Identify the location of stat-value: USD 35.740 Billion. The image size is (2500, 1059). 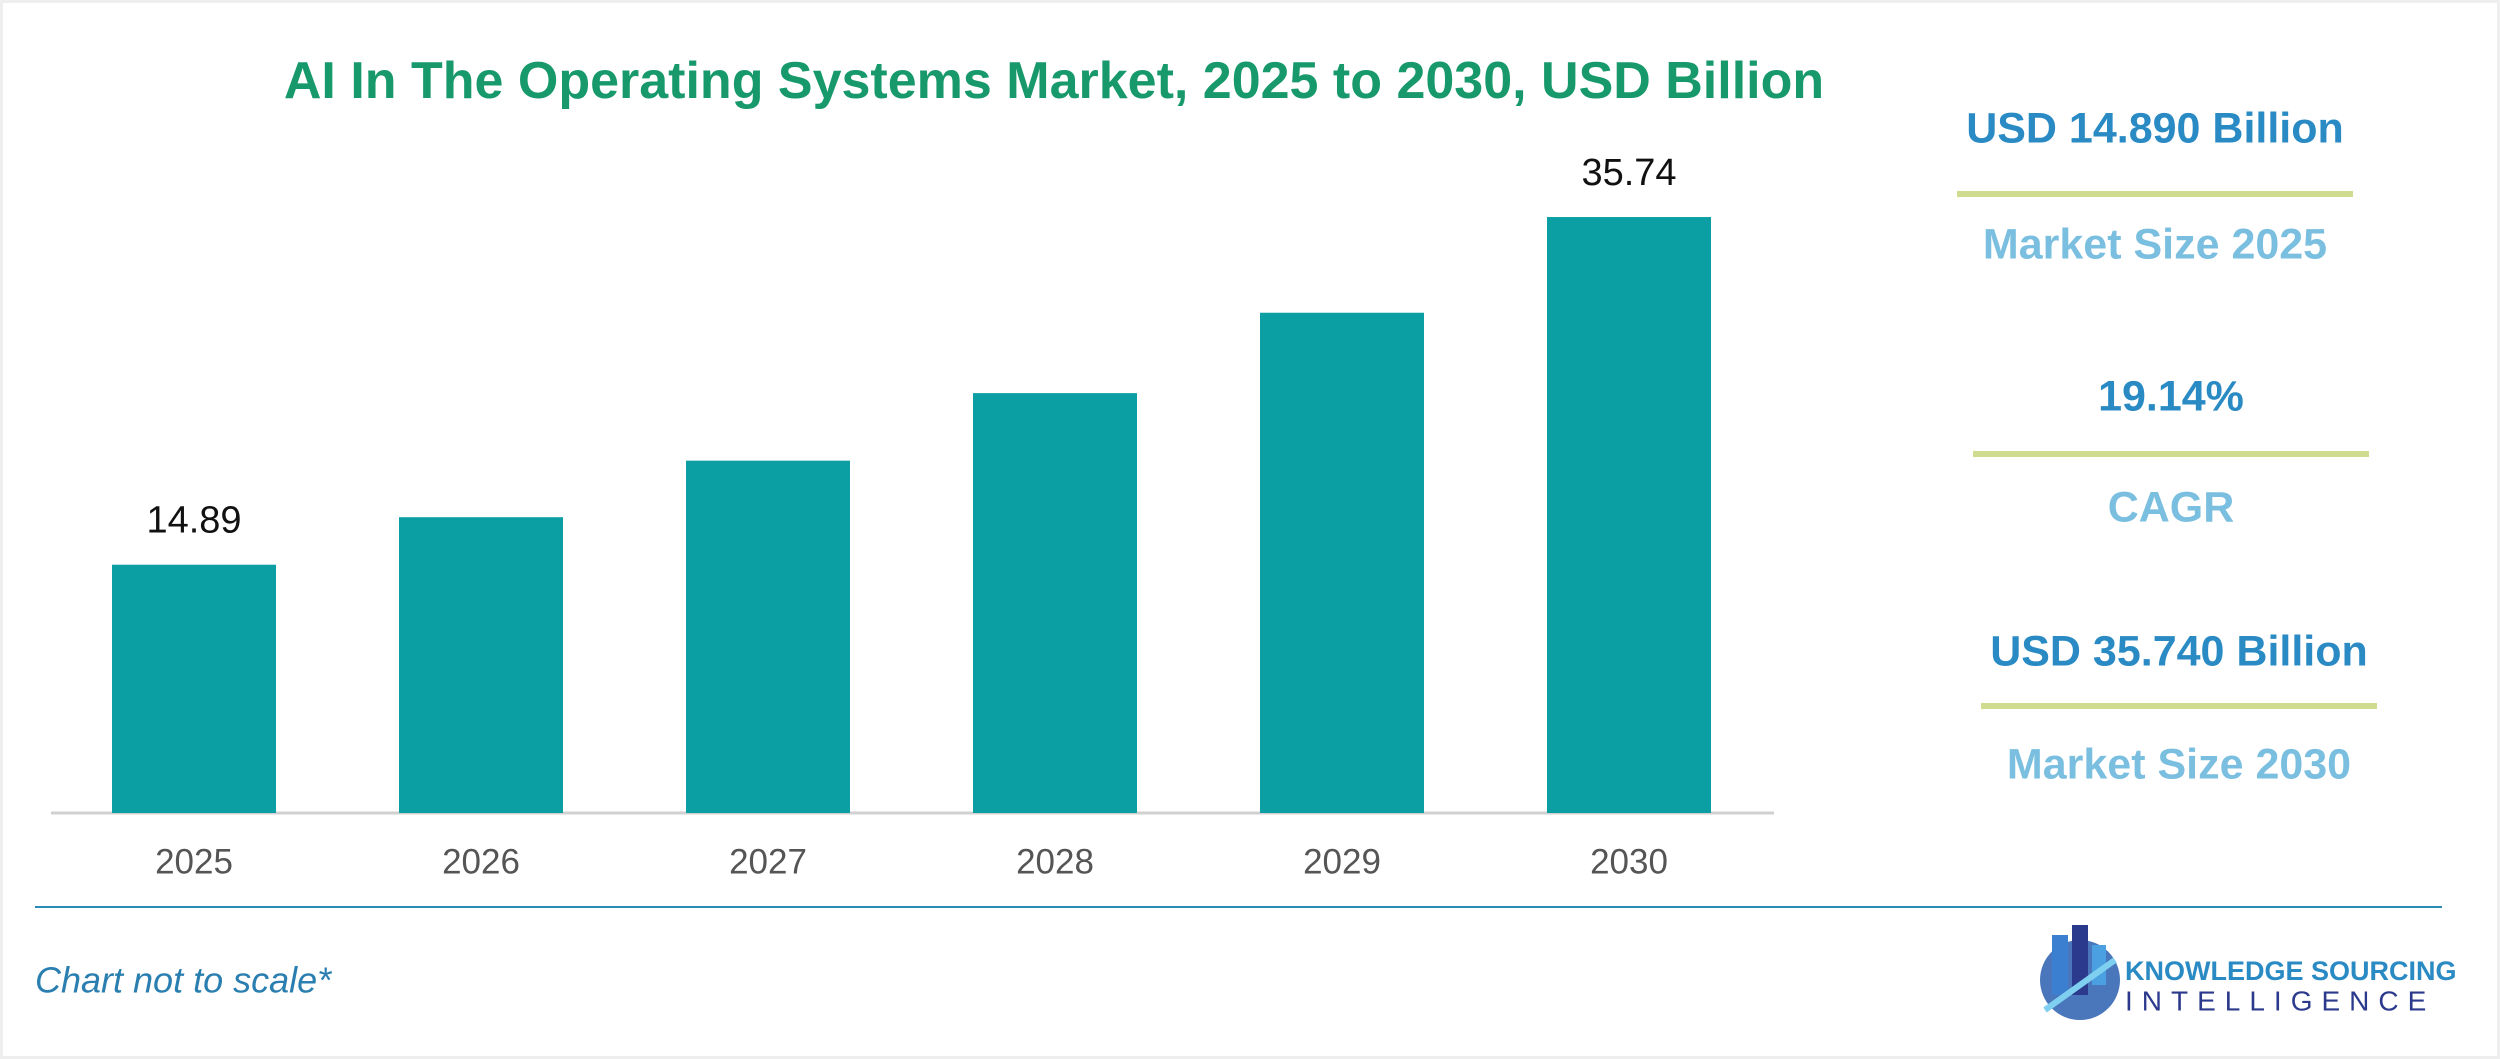
(2179, 651).